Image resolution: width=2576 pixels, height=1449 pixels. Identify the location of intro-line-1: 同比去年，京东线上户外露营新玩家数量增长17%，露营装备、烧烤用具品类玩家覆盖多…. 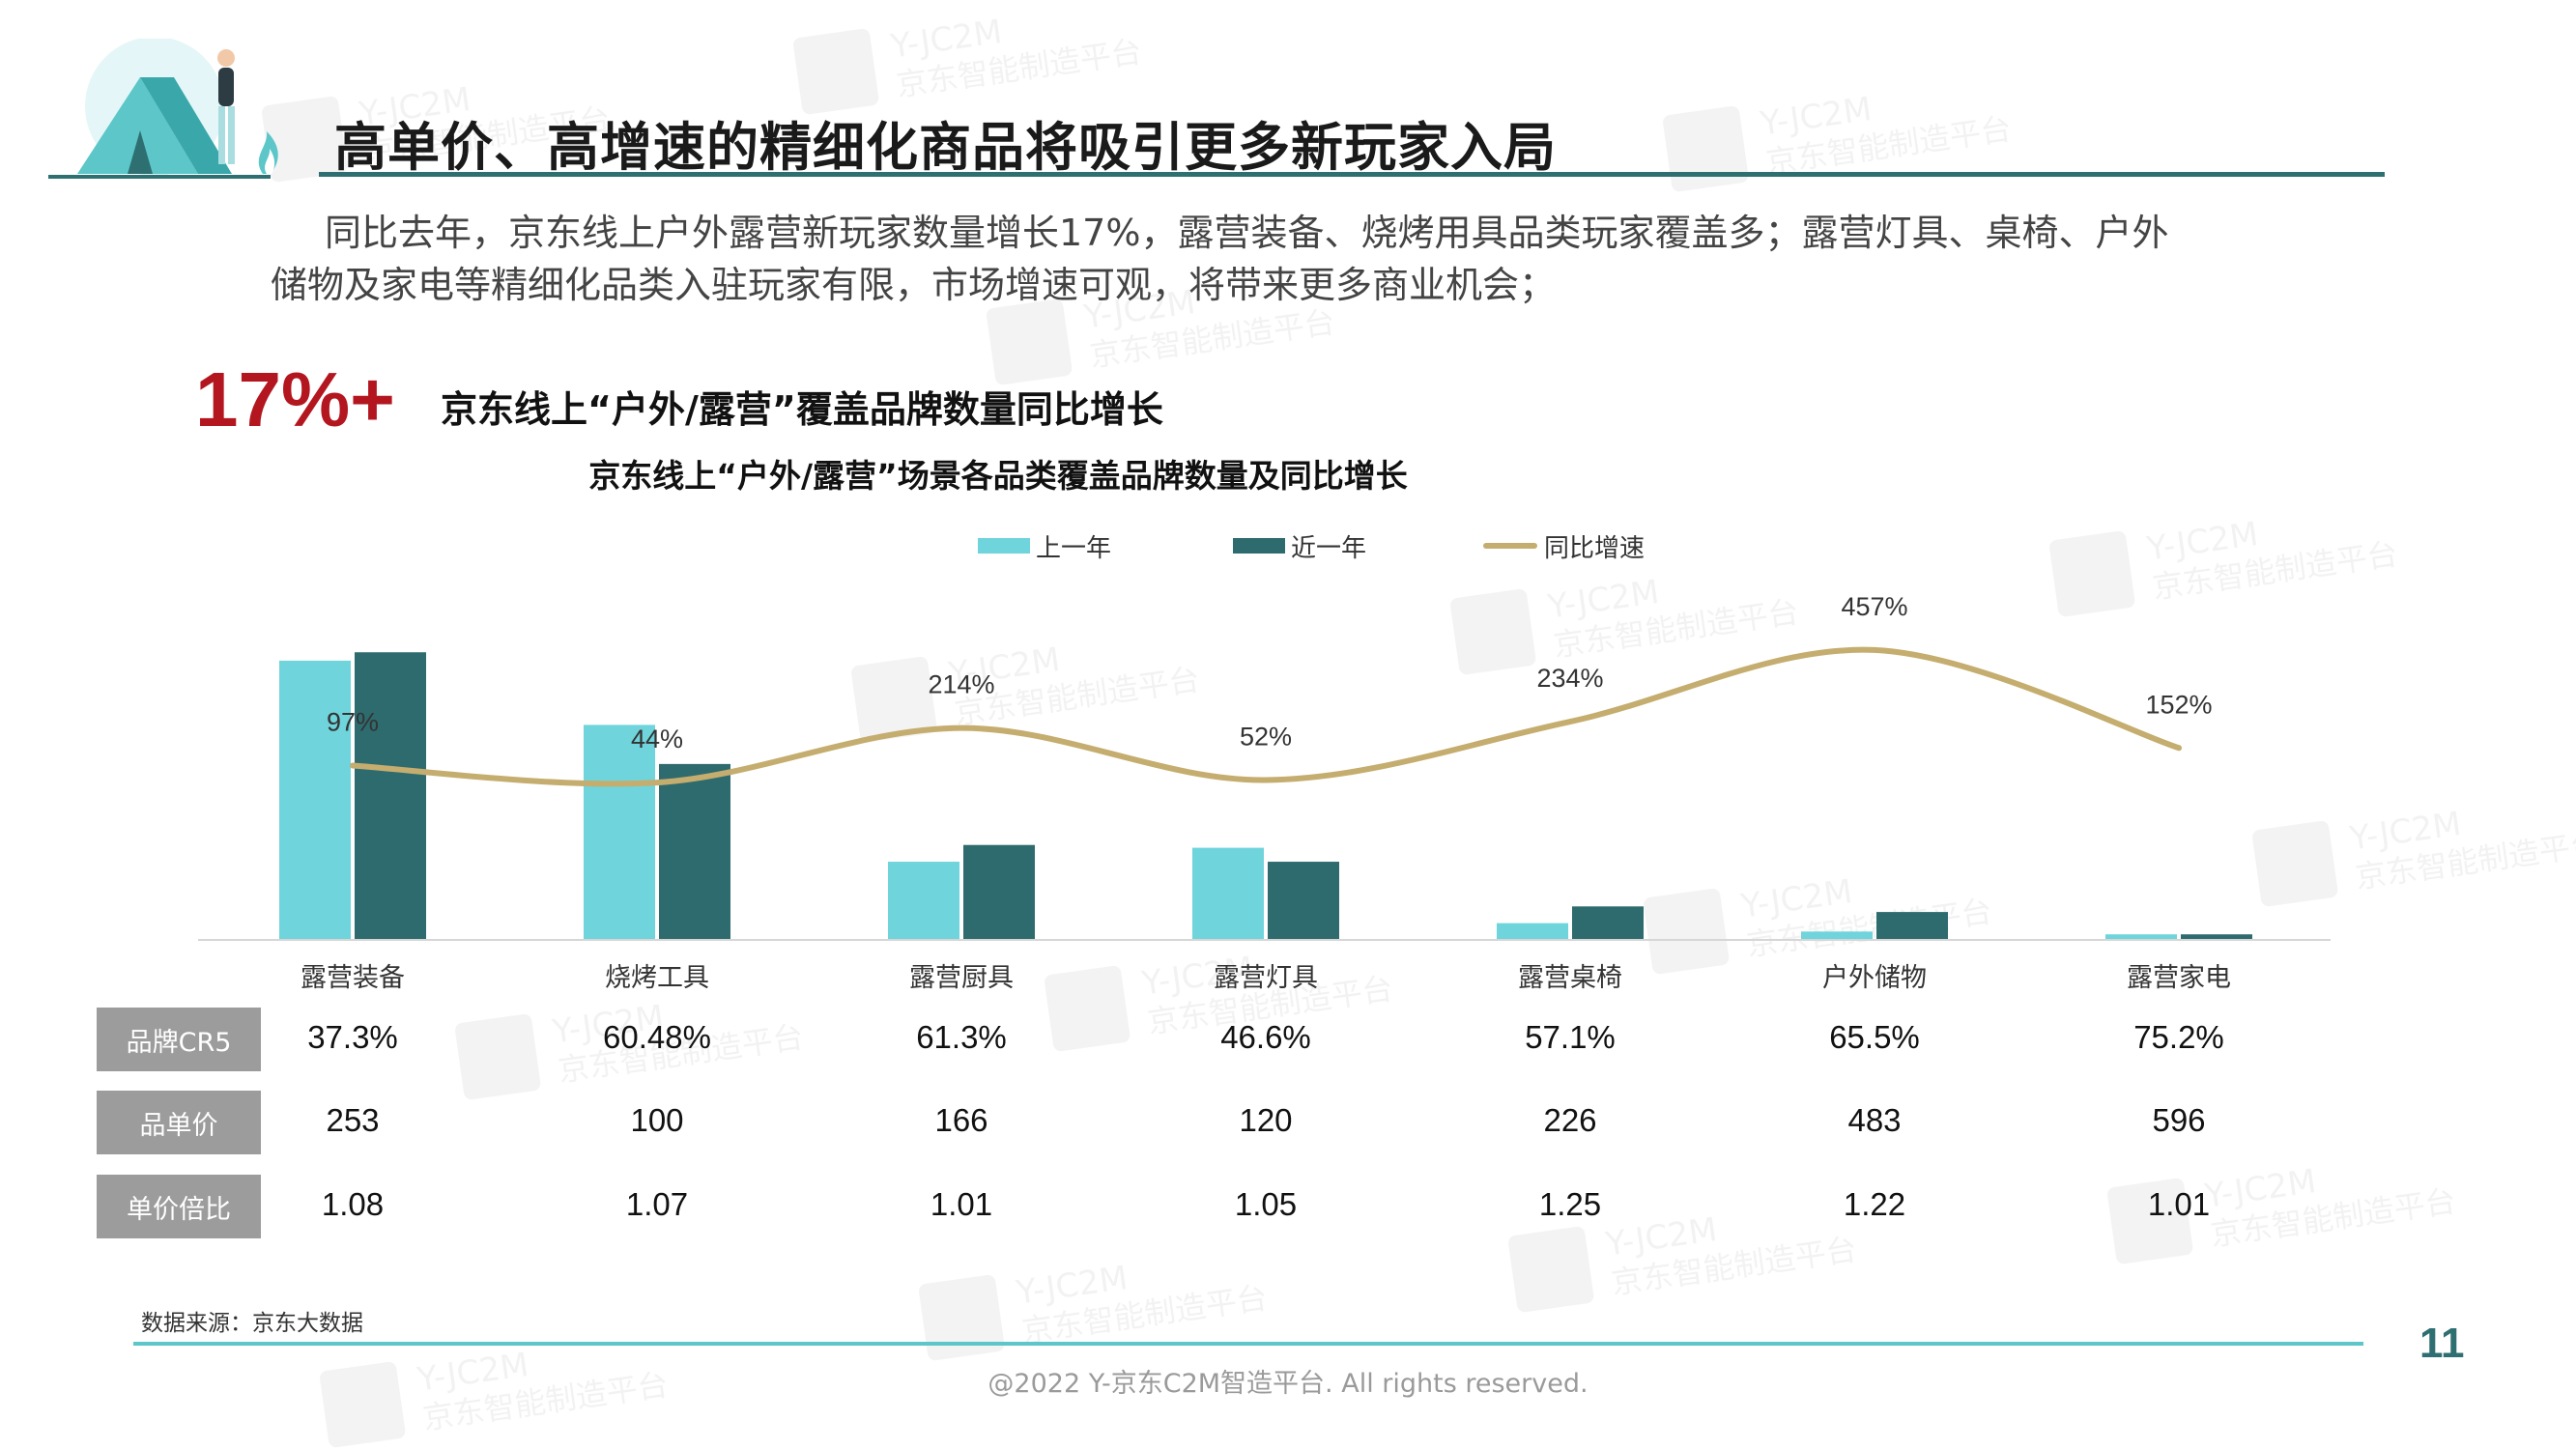
(1247, 233).